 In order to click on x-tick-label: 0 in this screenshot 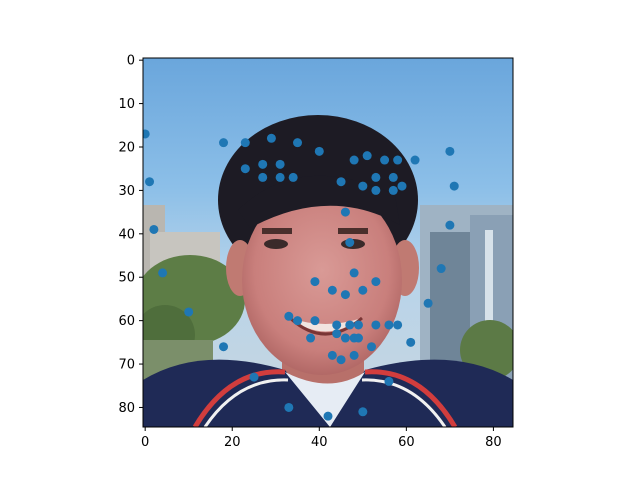, I will do `click(145, 442)`.